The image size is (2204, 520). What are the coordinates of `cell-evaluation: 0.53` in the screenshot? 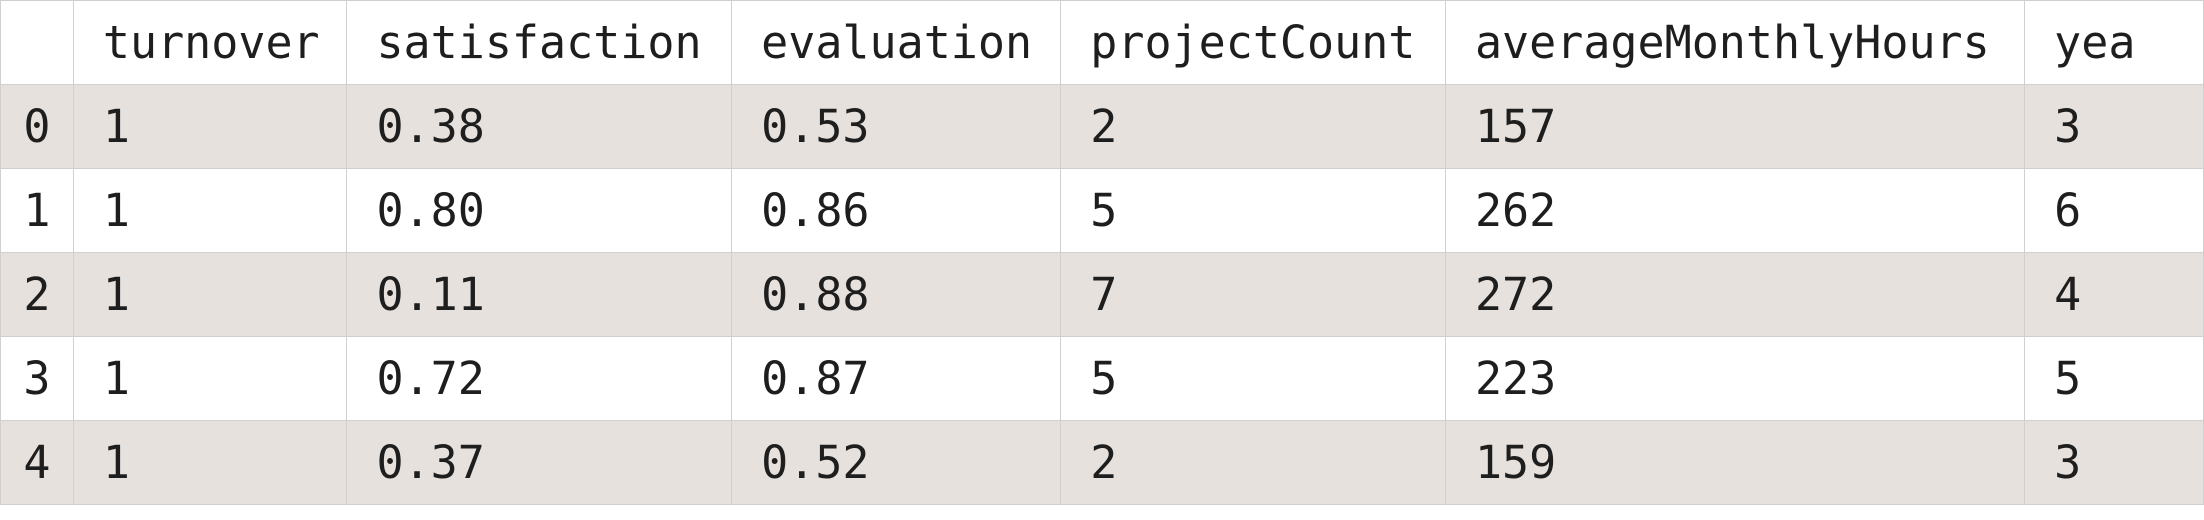 It's located at (896, 126).